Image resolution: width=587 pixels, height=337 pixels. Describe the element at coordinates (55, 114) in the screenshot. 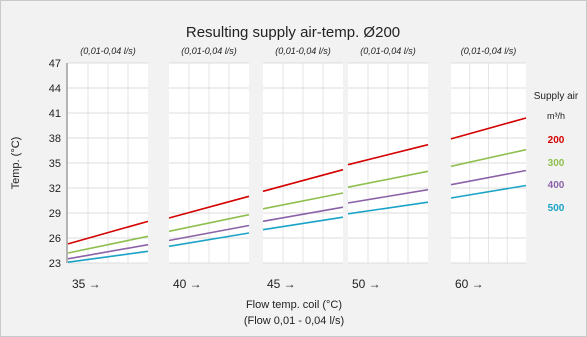

I see `y-tick-label: 41` at that location.